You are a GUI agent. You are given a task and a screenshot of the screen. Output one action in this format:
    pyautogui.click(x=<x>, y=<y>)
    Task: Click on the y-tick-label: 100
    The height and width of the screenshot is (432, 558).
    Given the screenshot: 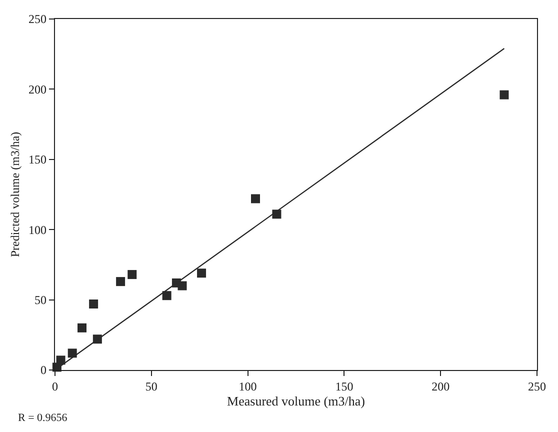 What is the action you would take?
    pyautogui.click(x=37, y=229)
    